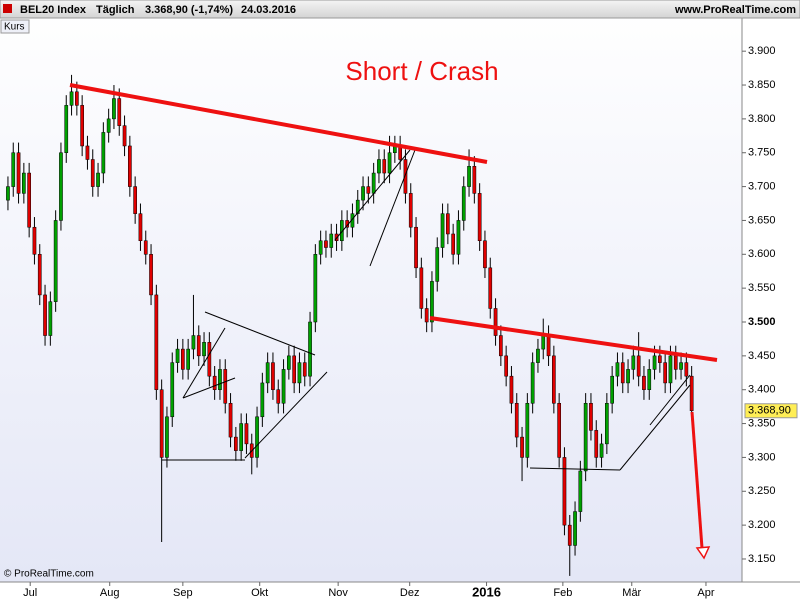 The image size is (800, 600). Describe the element at coordinates (762, 559) in the screenshot. I see `y-tick-label: 3.150` at that location.